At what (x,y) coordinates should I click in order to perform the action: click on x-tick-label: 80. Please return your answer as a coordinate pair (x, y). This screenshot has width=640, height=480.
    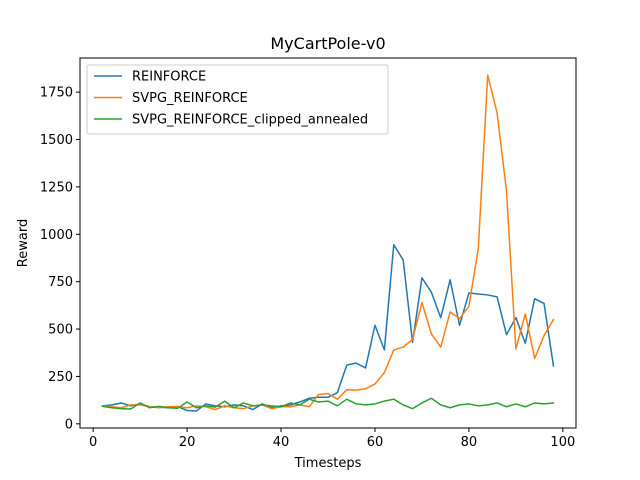
    Looking at the image, I should click on (469, 442).